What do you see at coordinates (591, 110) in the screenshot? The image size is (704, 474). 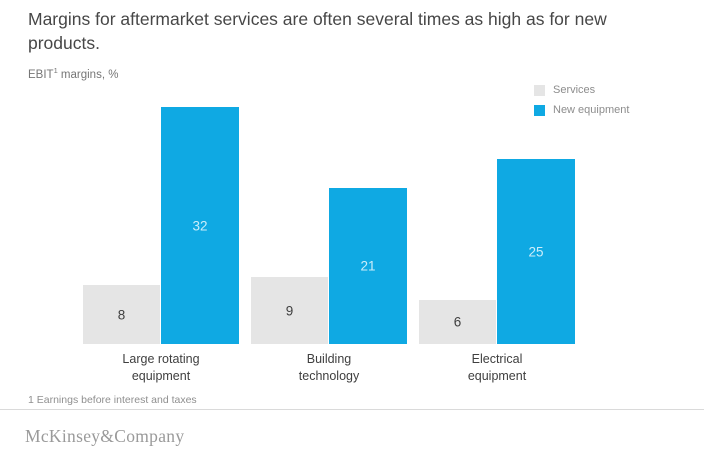 I see `legend-label: New equipment` at bounding box center [591, 110].